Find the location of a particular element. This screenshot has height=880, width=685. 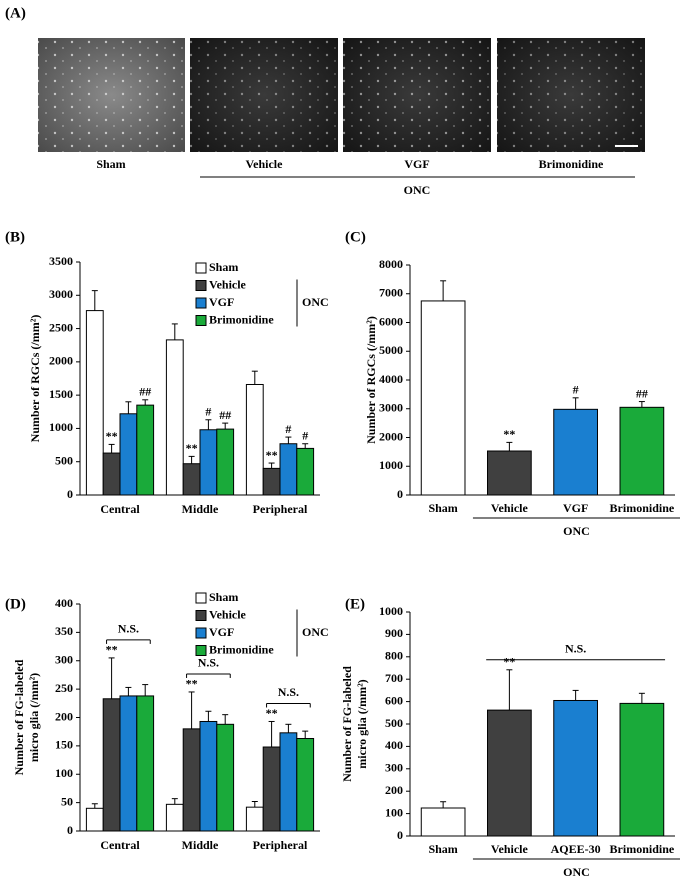

micrographs is located at coordinates (341, 95).